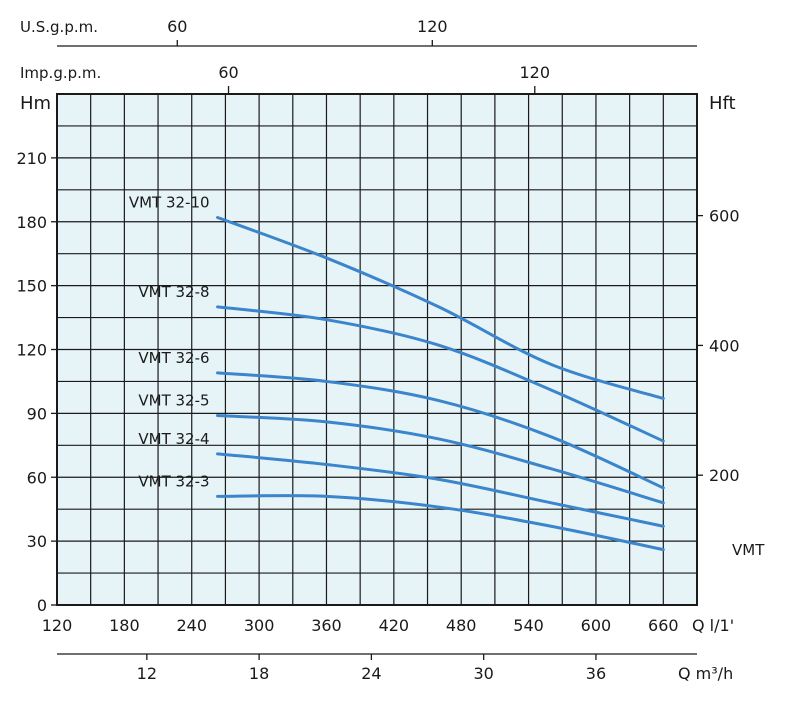 The height and width of the screenshot is (701, 785). I want to click on left-tick-label: 120, so click(31, 350).